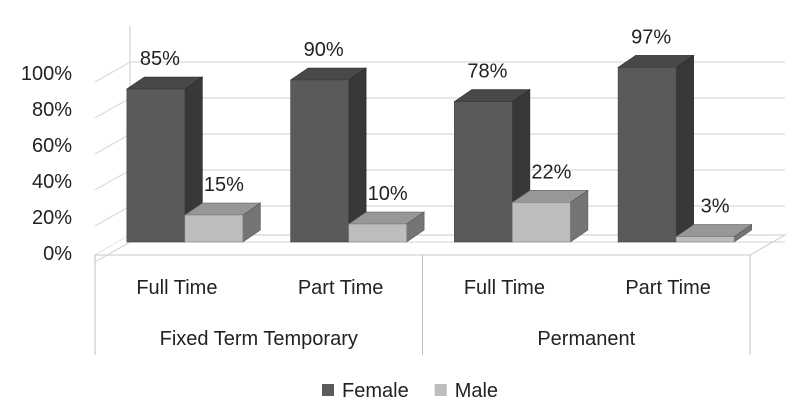 The width and height of the screenshot is (796, 408). Describe the element at coordinates (551, 172) in the screenshot. I see `data-label-male: 22%` at that location.